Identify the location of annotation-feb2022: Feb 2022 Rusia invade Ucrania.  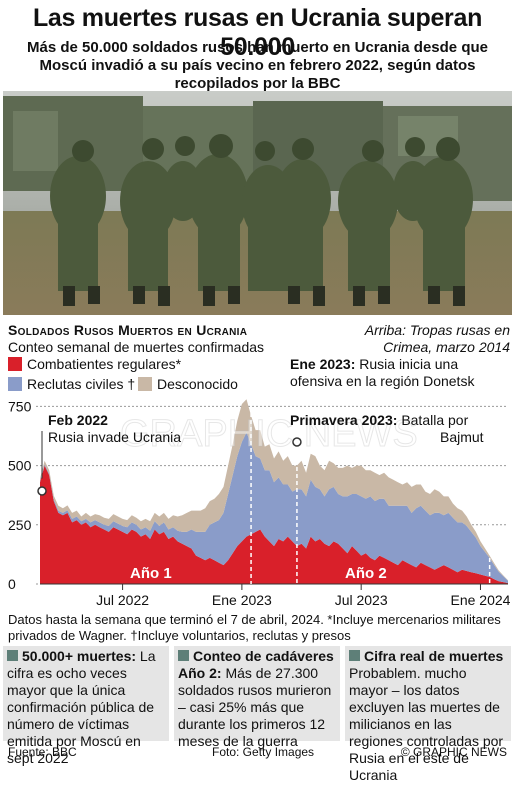
(114, 429).